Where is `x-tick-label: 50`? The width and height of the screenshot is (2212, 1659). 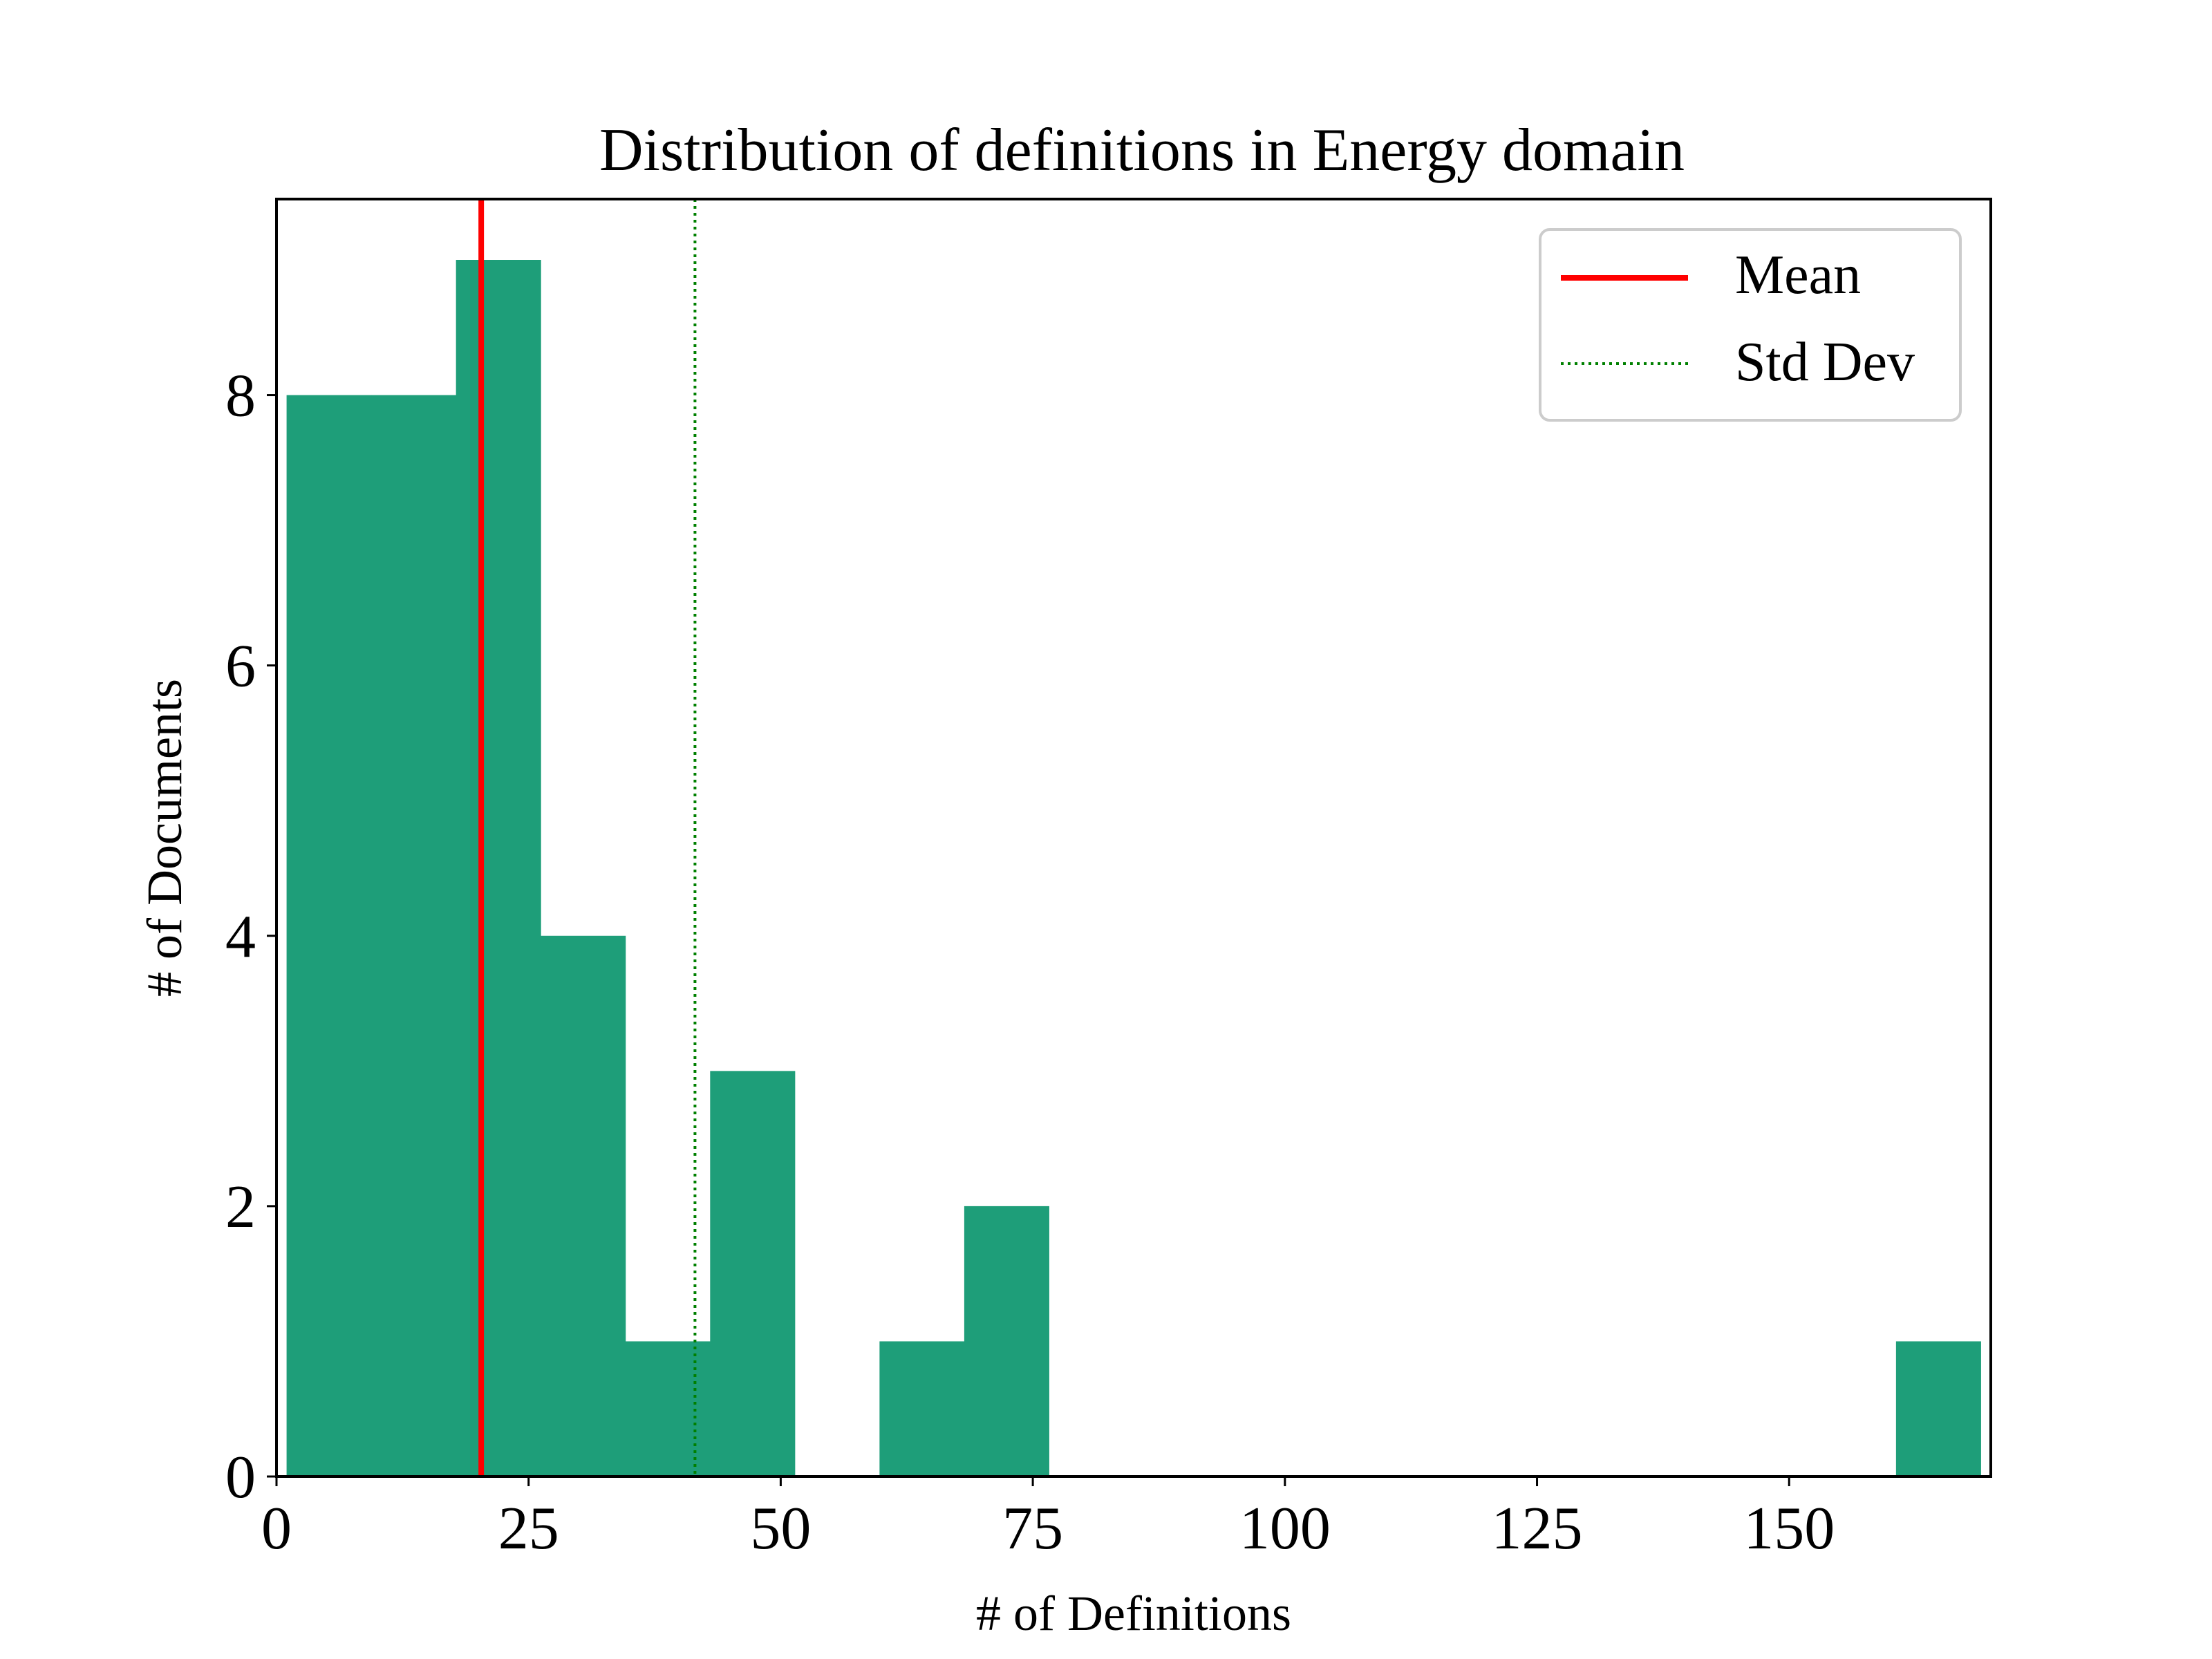
x-tick-label: 50 is located at coordinates (780, 1529).